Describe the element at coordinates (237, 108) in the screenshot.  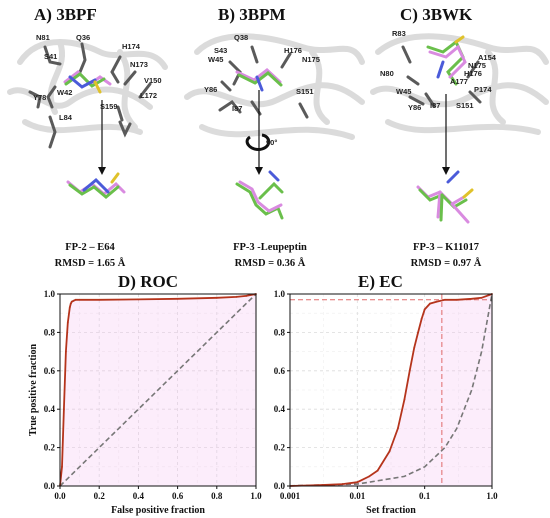
I see `res-b-7: I87` at that location.